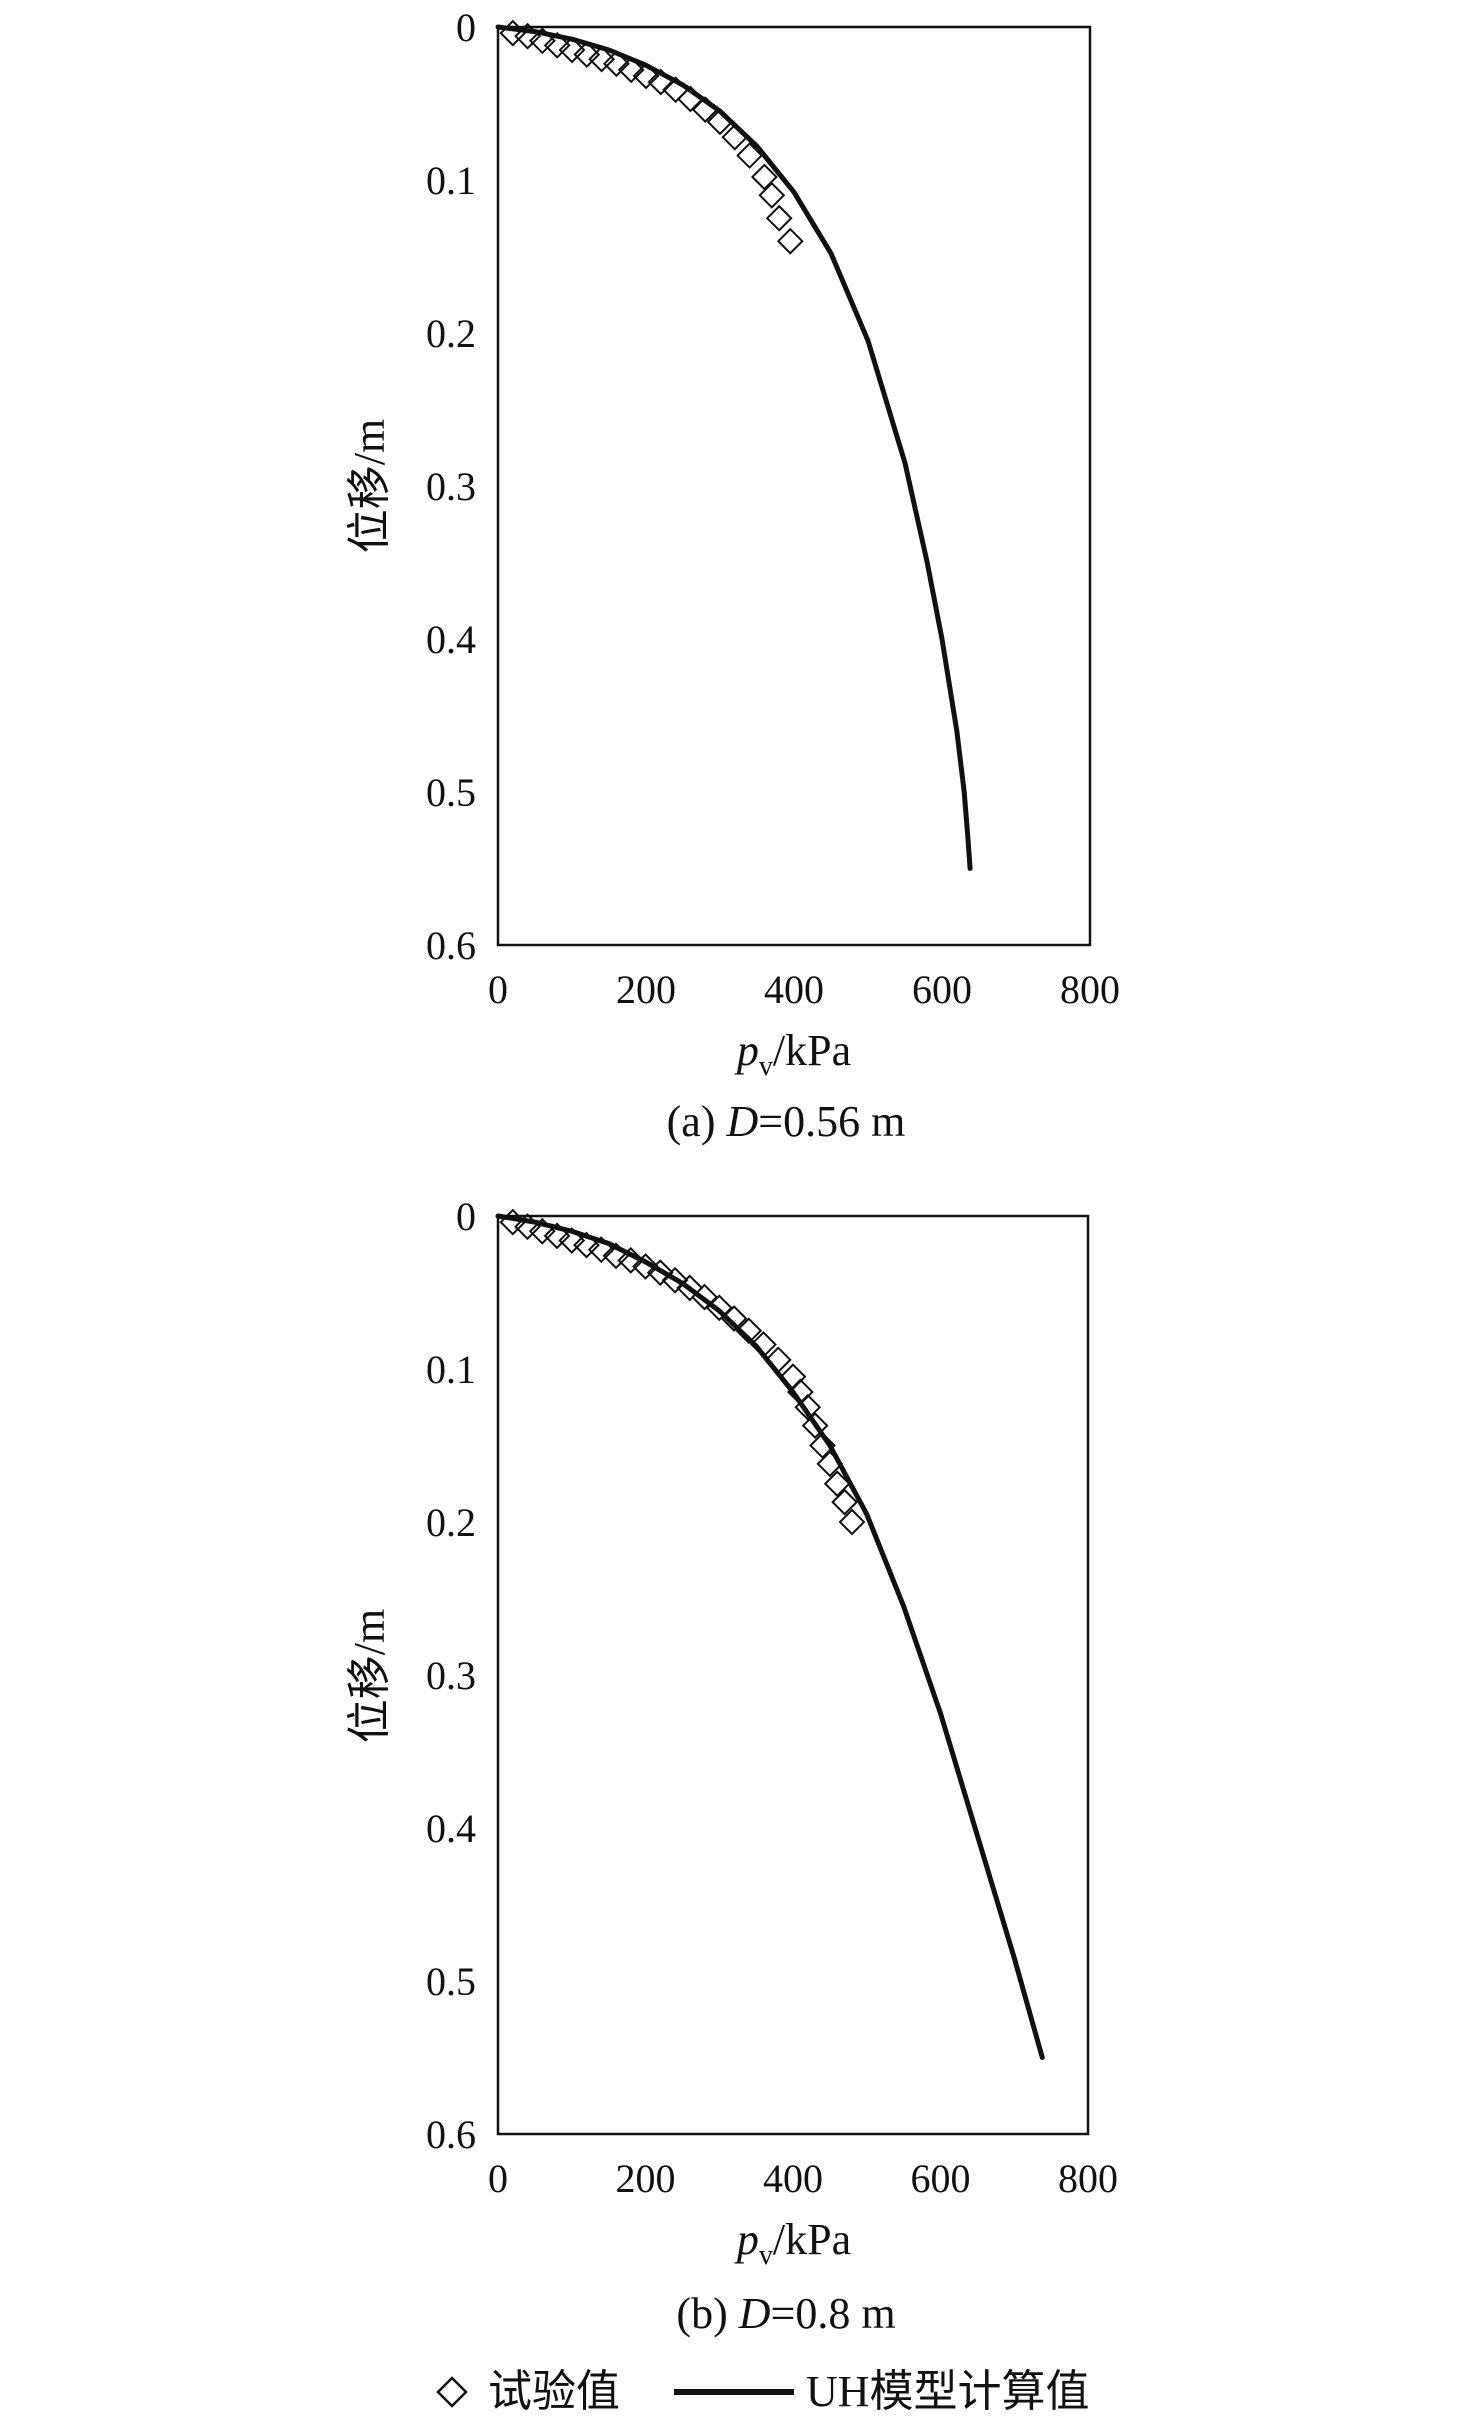 The width and height of the screenshot is (1476, 2424). I want to click on y-tick-label: 0.3, so click(451, 486).